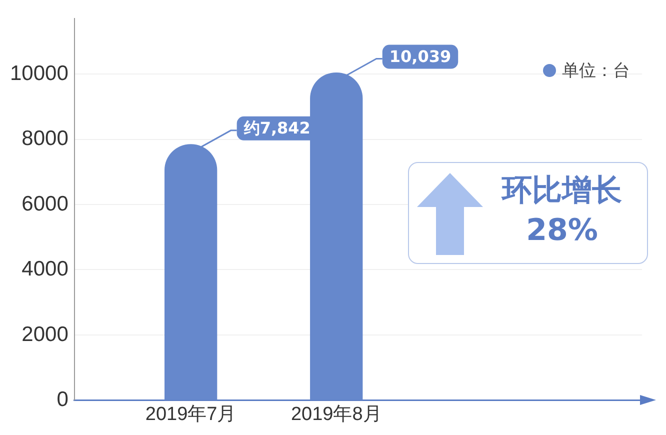 The height and width of the screenshot is (435, 666). Describe the element at coordinates (45, 269) in the screenshot. I see `y-tick-label: 4000` at that location.